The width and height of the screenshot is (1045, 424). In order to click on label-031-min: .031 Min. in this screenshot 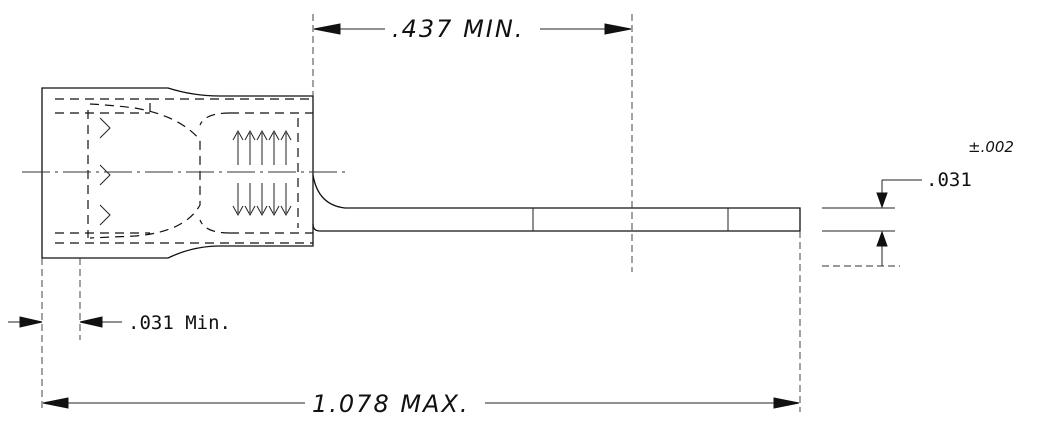, I will do `click(179, 323)`.